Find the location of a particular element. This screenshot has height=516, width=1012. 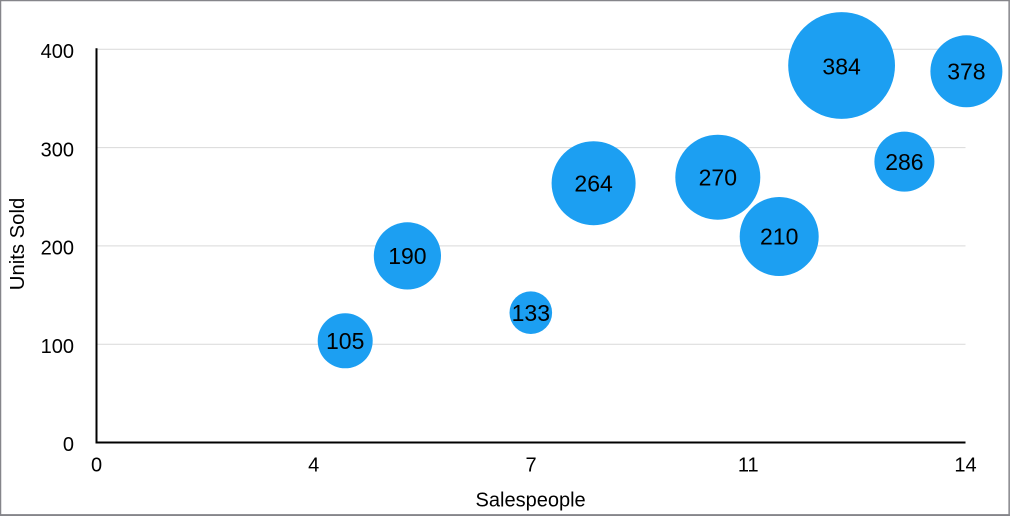

svg-text: 190 is located at coordinates (407, 256).